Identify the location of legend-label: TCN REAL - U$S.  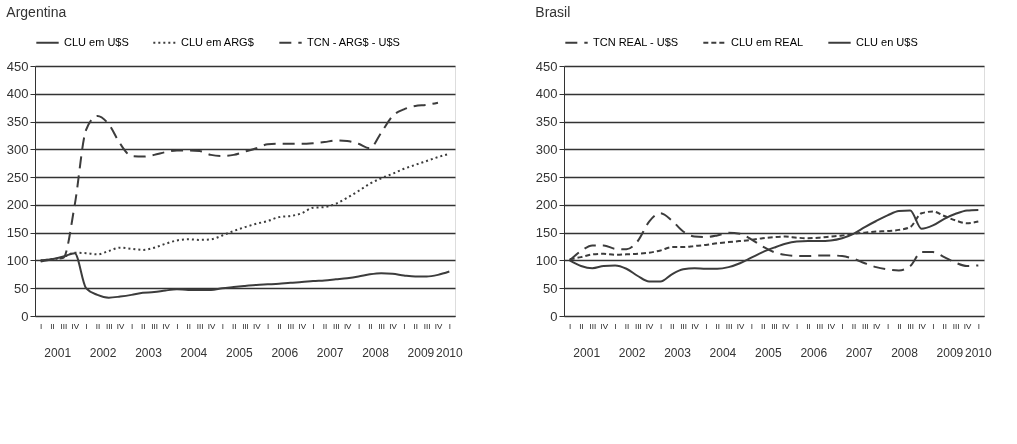
(636, 41).